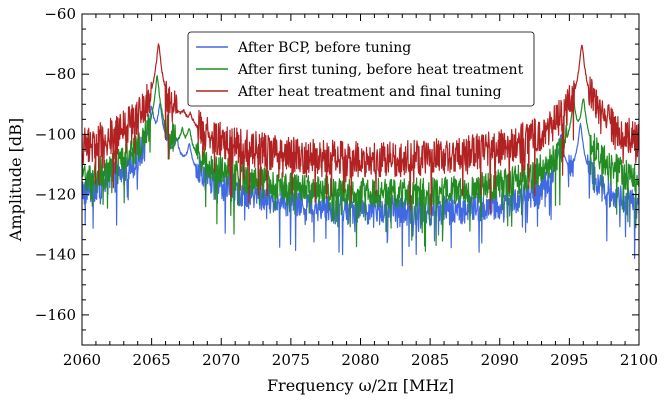 This screenshot has width=665, height=403. What do you see at coordinates (60, 74) in the screenshot?
I see `y-tick-label: −80` at bounding box center [60, 74].